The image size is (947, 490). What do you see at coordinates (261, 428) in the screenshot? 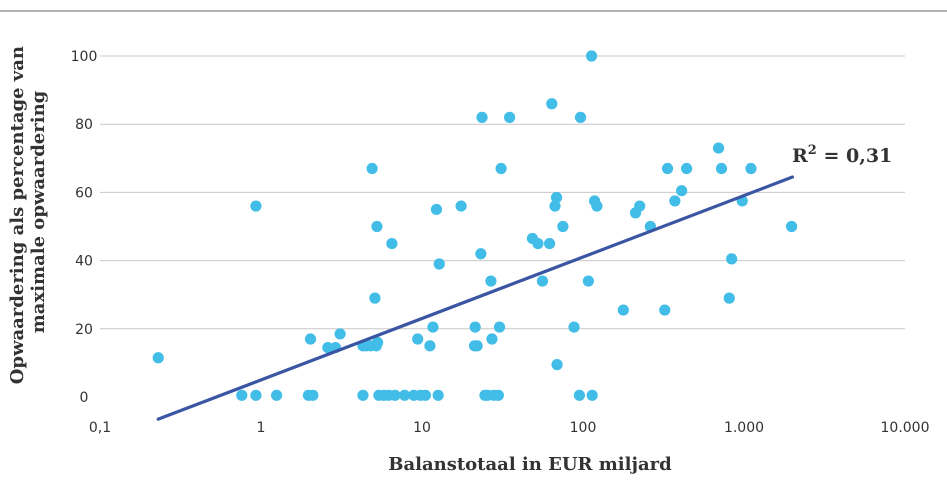
I see `x-tick-label: 1` at bounding box center [261, 428].